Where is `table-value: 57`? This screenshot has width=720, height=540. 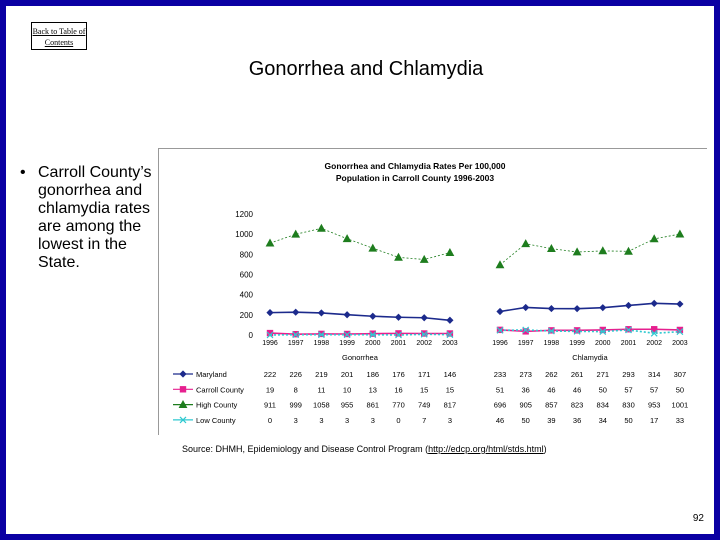
table-value: 57 is located at coordinates (628, 389).